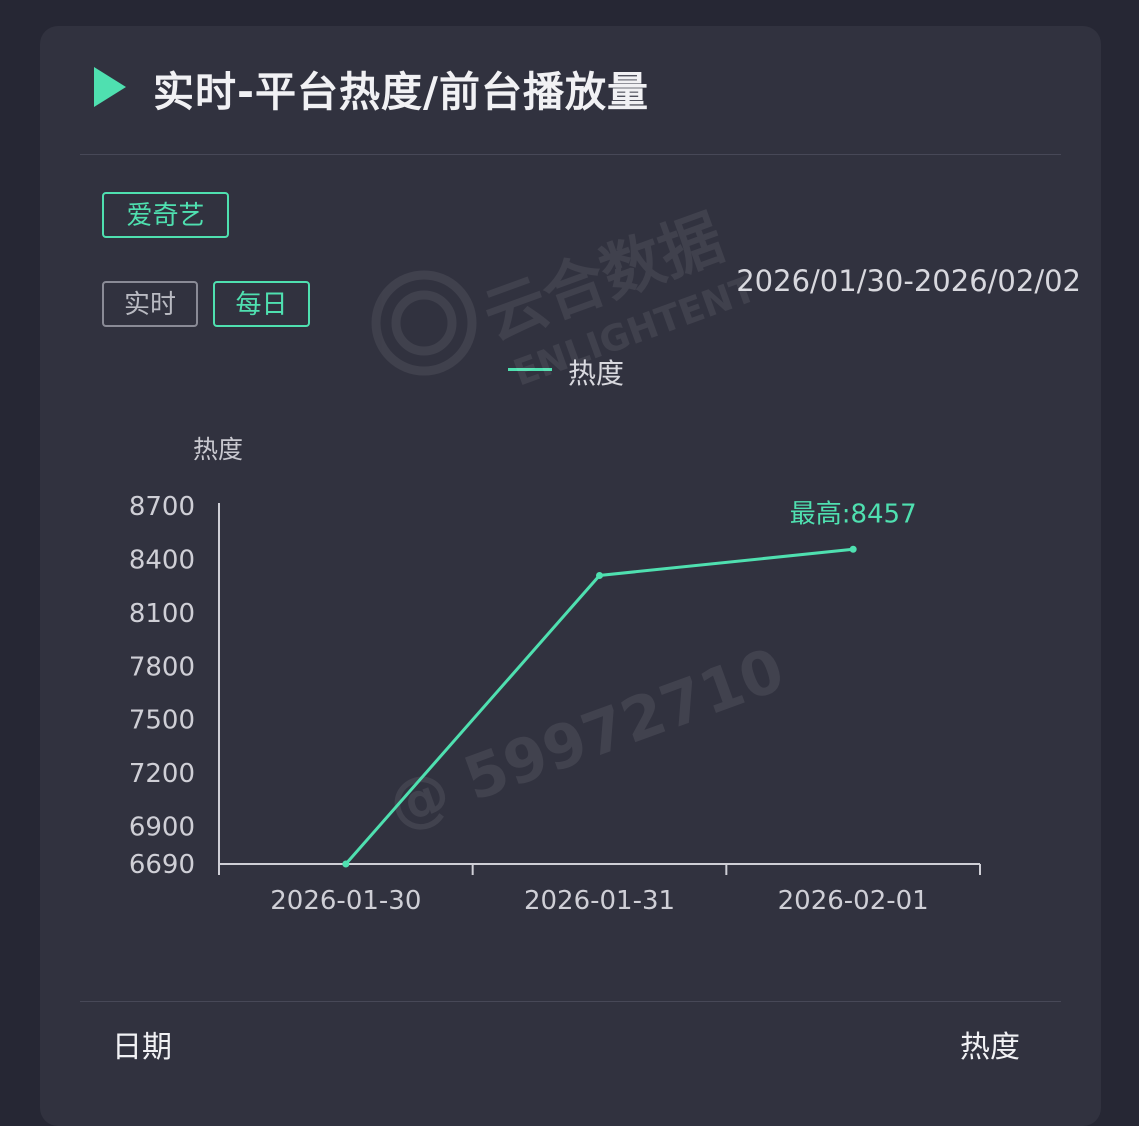 The height and width of the screenshot is (1126, 1139). Describe the element at coordinates (599, 901) in the screenshot. I see `x-tick-label: 2026-01-31` at that location.